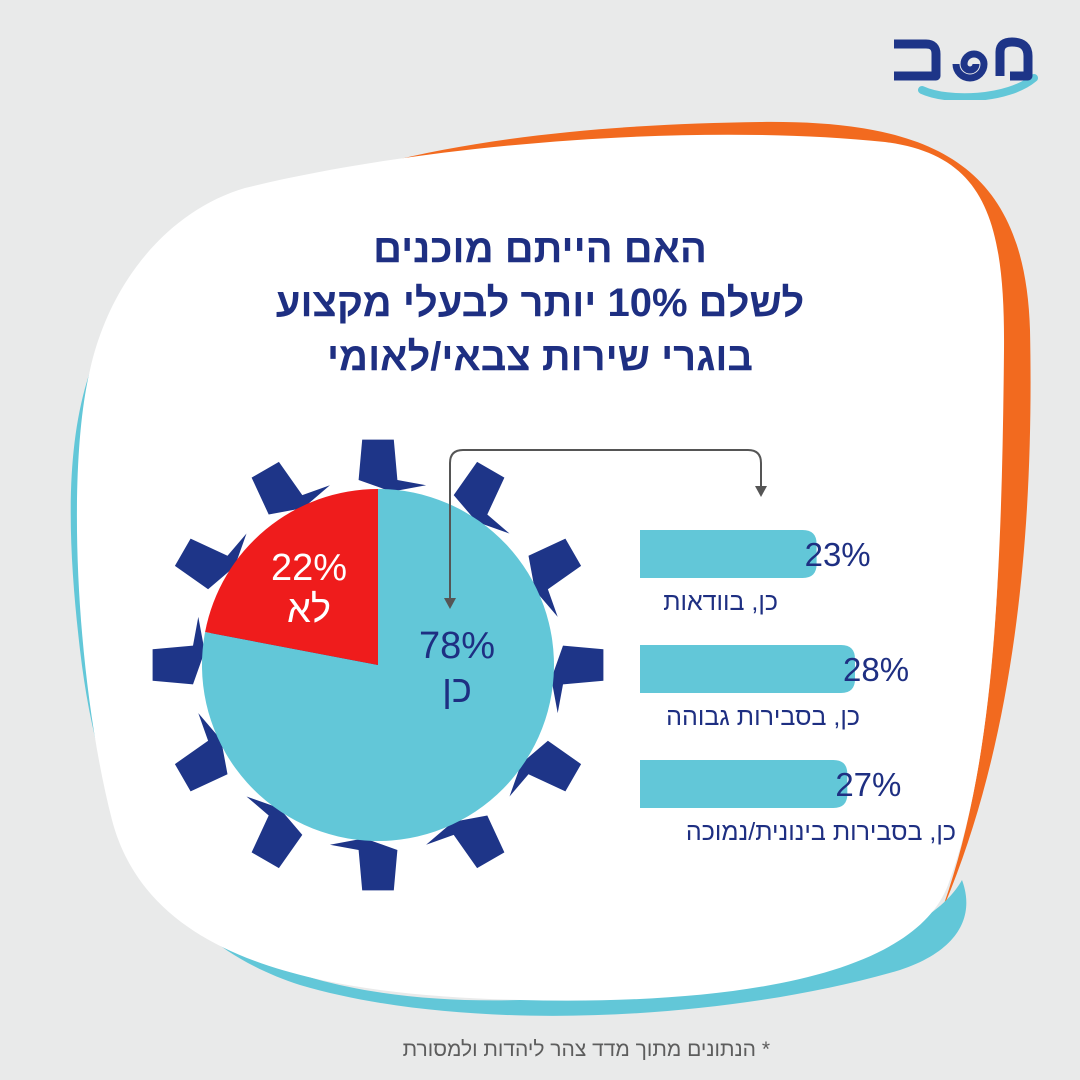 The width and height of the screenshot is (1080, 1080). I want to click on title-line-3: בוגרי שירות צבאי/לאומי, so click(540, 357).